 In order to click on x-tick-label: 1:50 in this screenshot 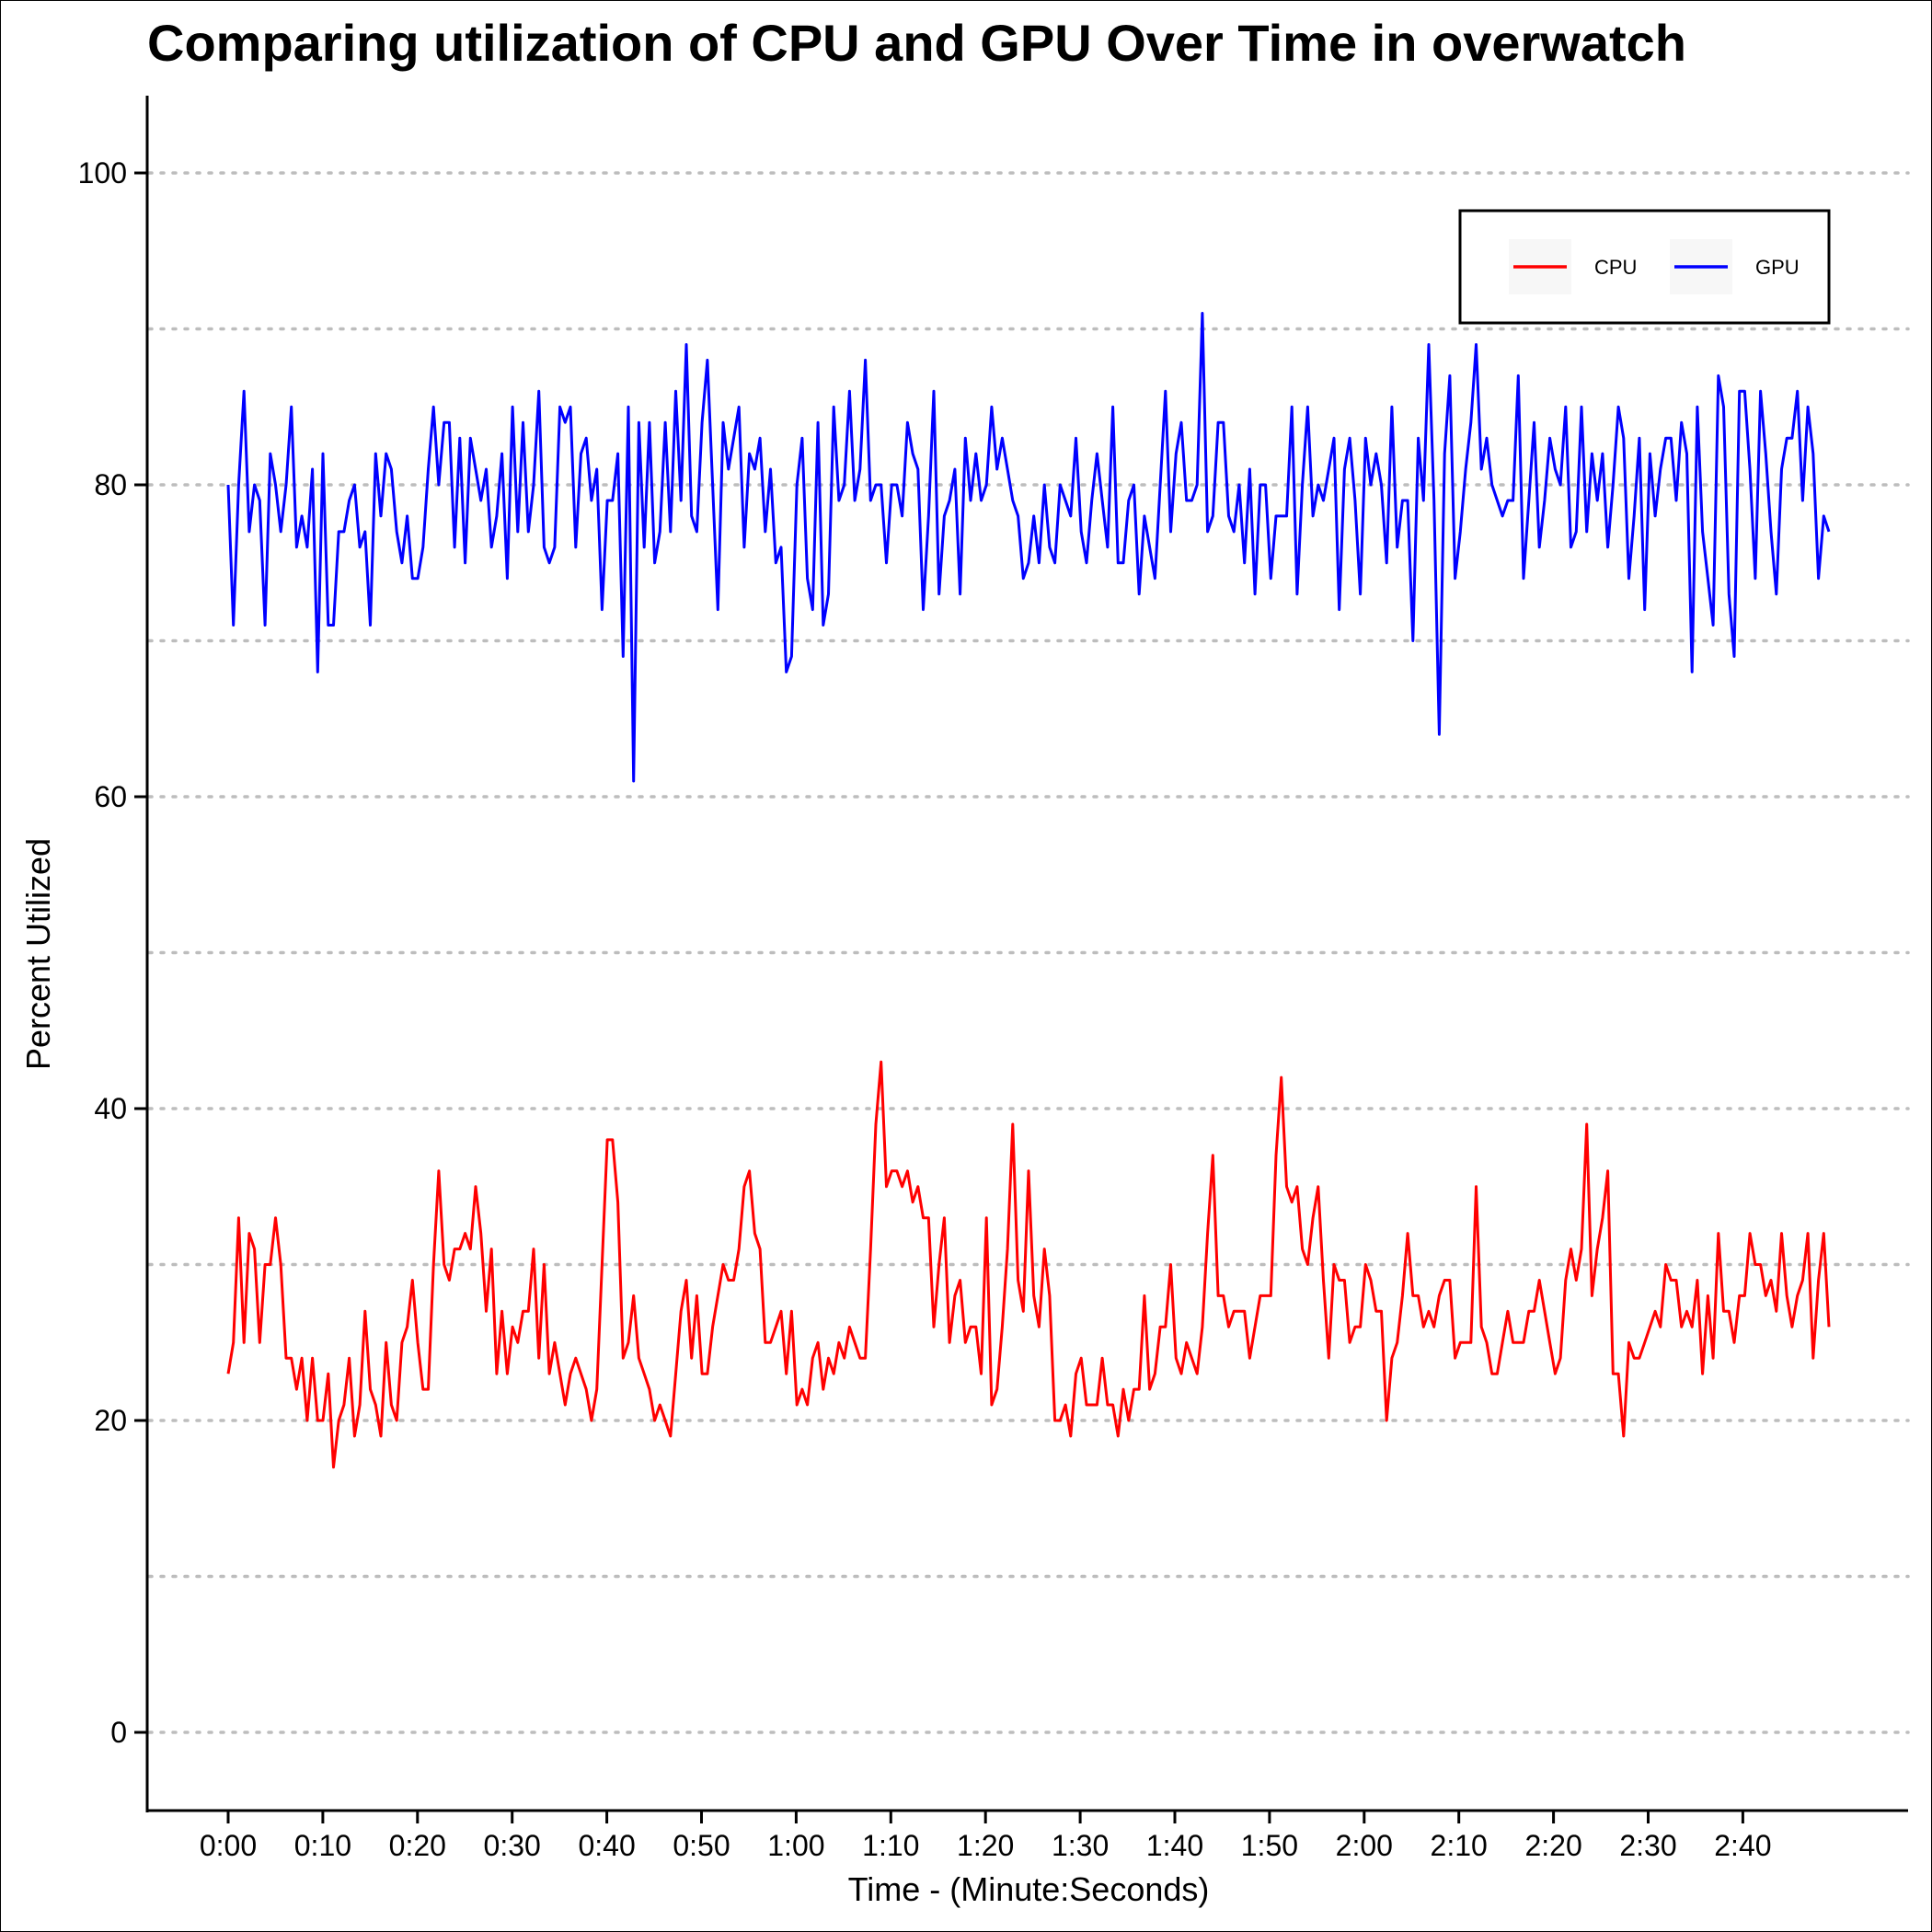, I will do `click(1269, 1845)`.